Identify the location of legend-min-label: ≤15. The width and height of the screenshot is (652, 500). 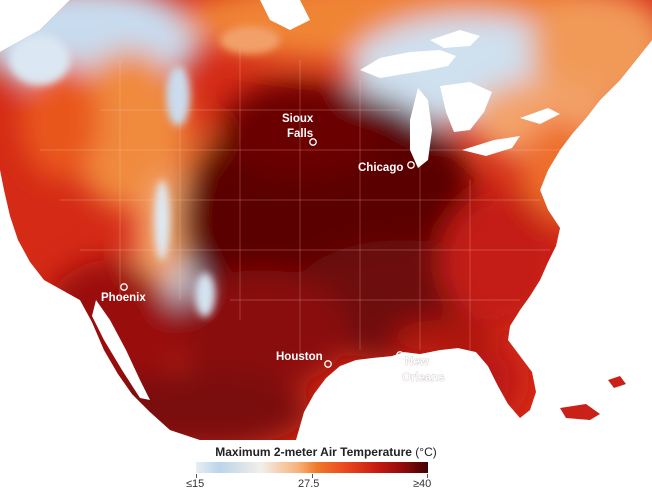
(195, 484).